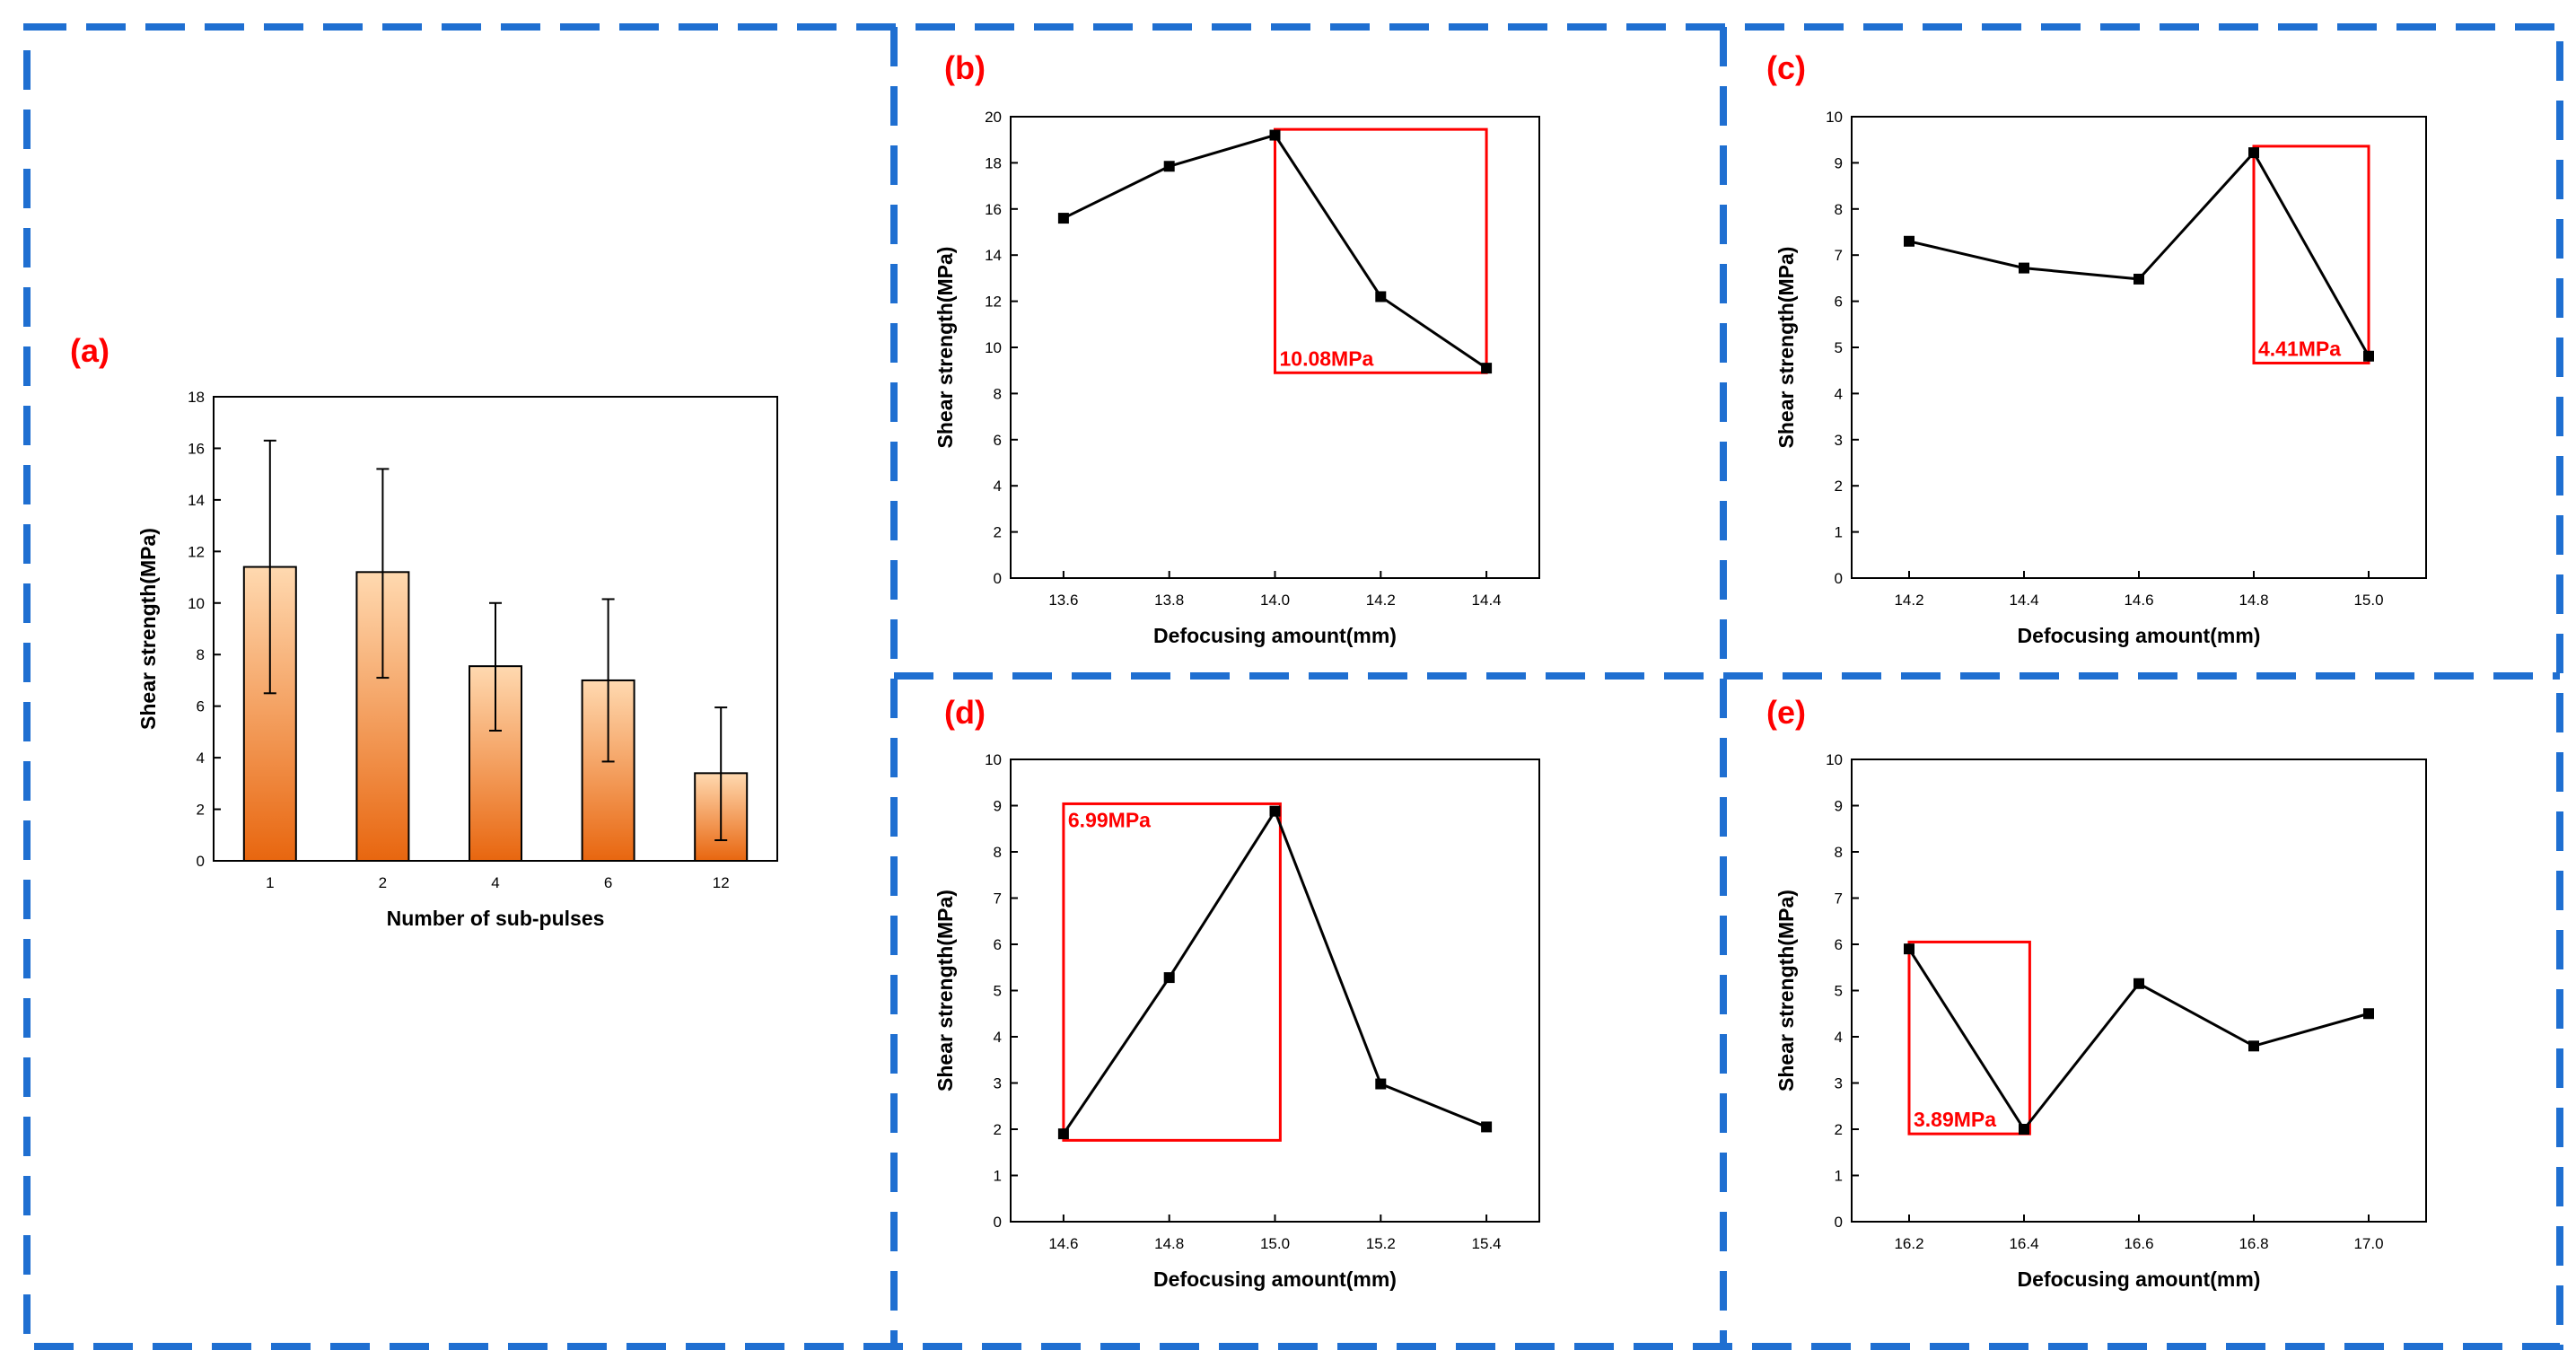 This screenshot has height=1368, width=2576. I want to click on panel-label-d: (d), so click(965, 712).